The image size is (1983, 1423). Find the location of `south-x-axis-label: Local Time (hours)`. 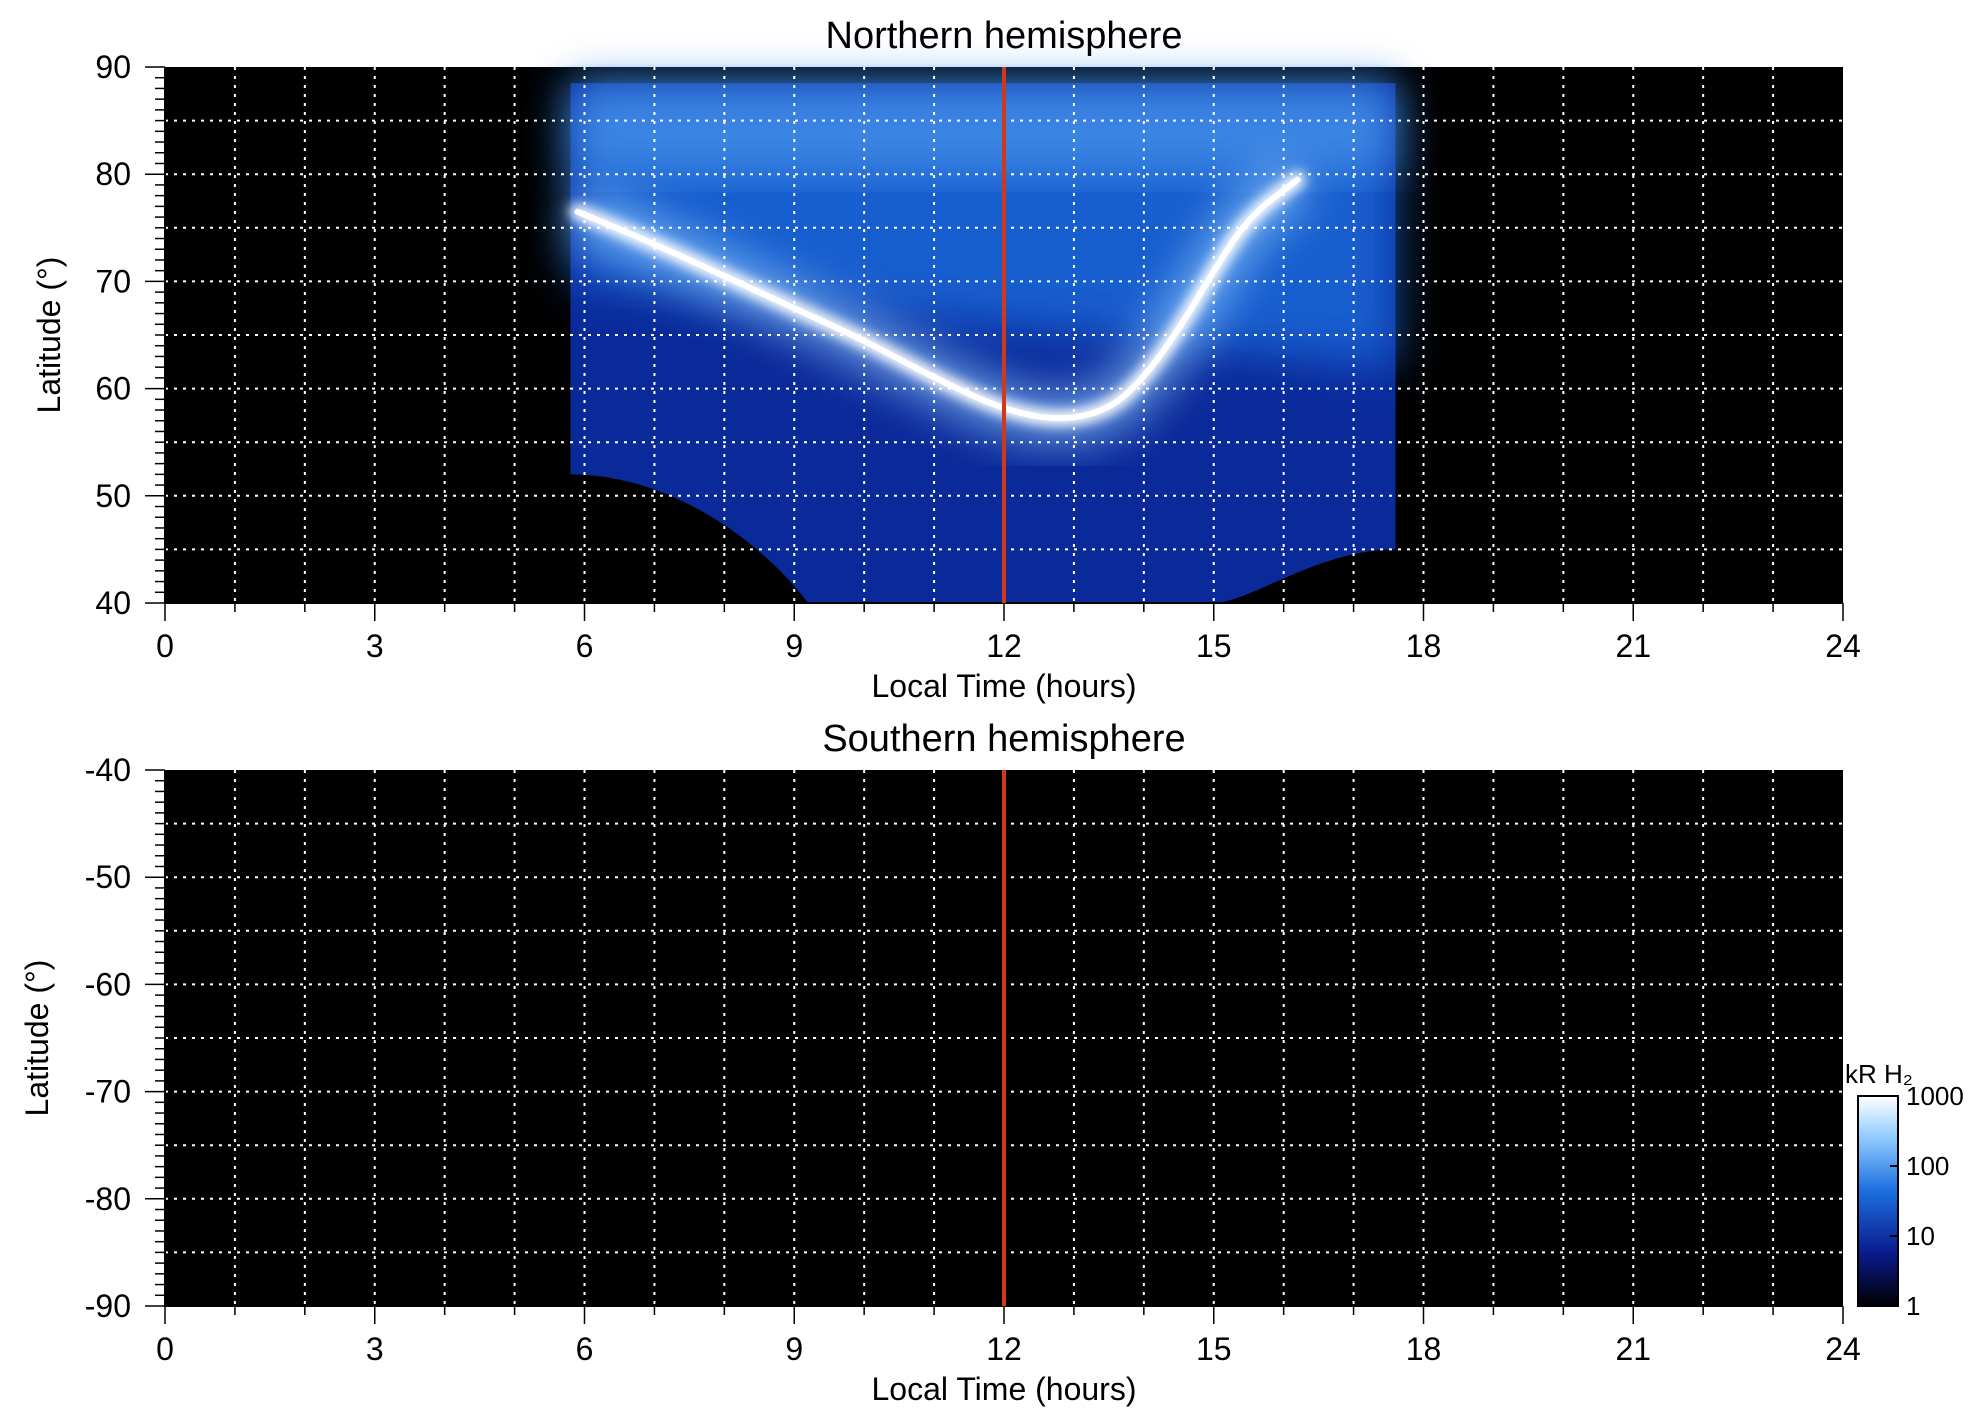

south-x-axis-label: Local Time (hours) is located at coordinates (1004, 1389).